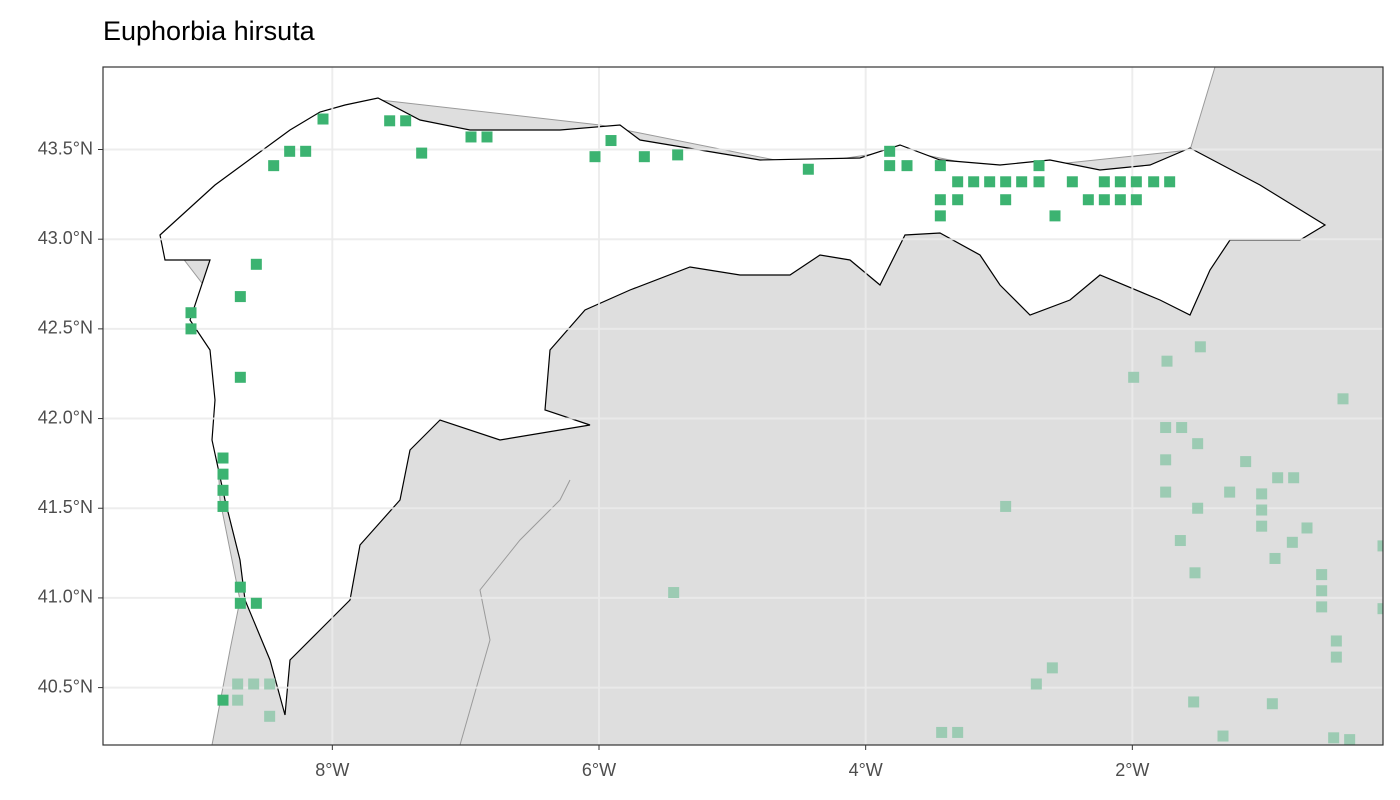 The width and height of the screenshot is (1400, 800). I want to click on y-tick-label: 43.0°N, so click(65, 238).